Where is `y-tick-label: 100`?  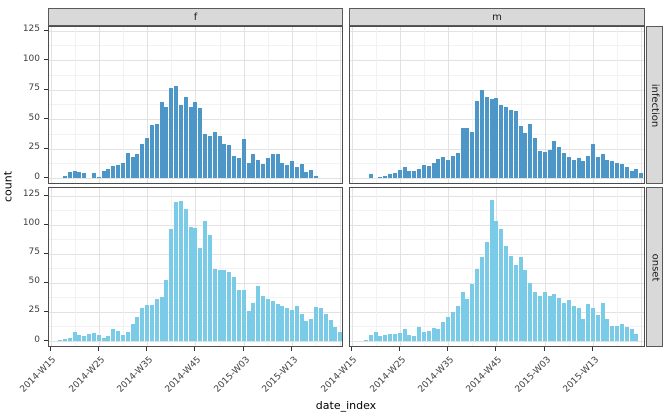 y-tick-label: 100 is located at coordinates (31, 58).